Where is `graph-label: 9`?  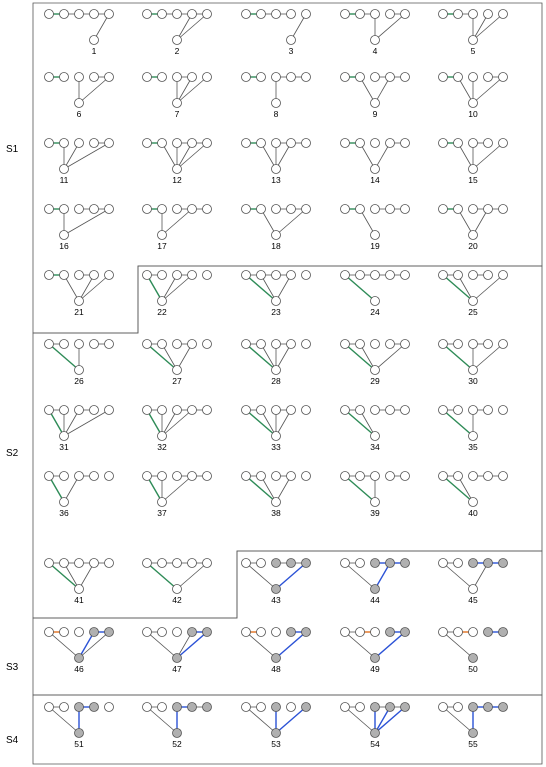 graph-label: 9 is located at coordinates (375, 114).